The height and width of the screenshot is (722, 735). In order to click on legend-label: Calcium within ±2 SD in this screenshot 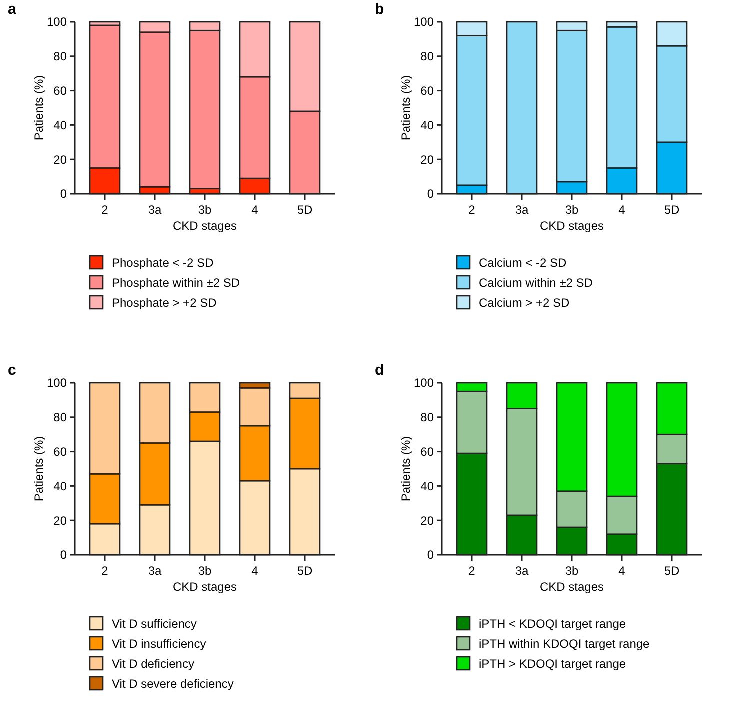, I will do `click(536, 283)`.